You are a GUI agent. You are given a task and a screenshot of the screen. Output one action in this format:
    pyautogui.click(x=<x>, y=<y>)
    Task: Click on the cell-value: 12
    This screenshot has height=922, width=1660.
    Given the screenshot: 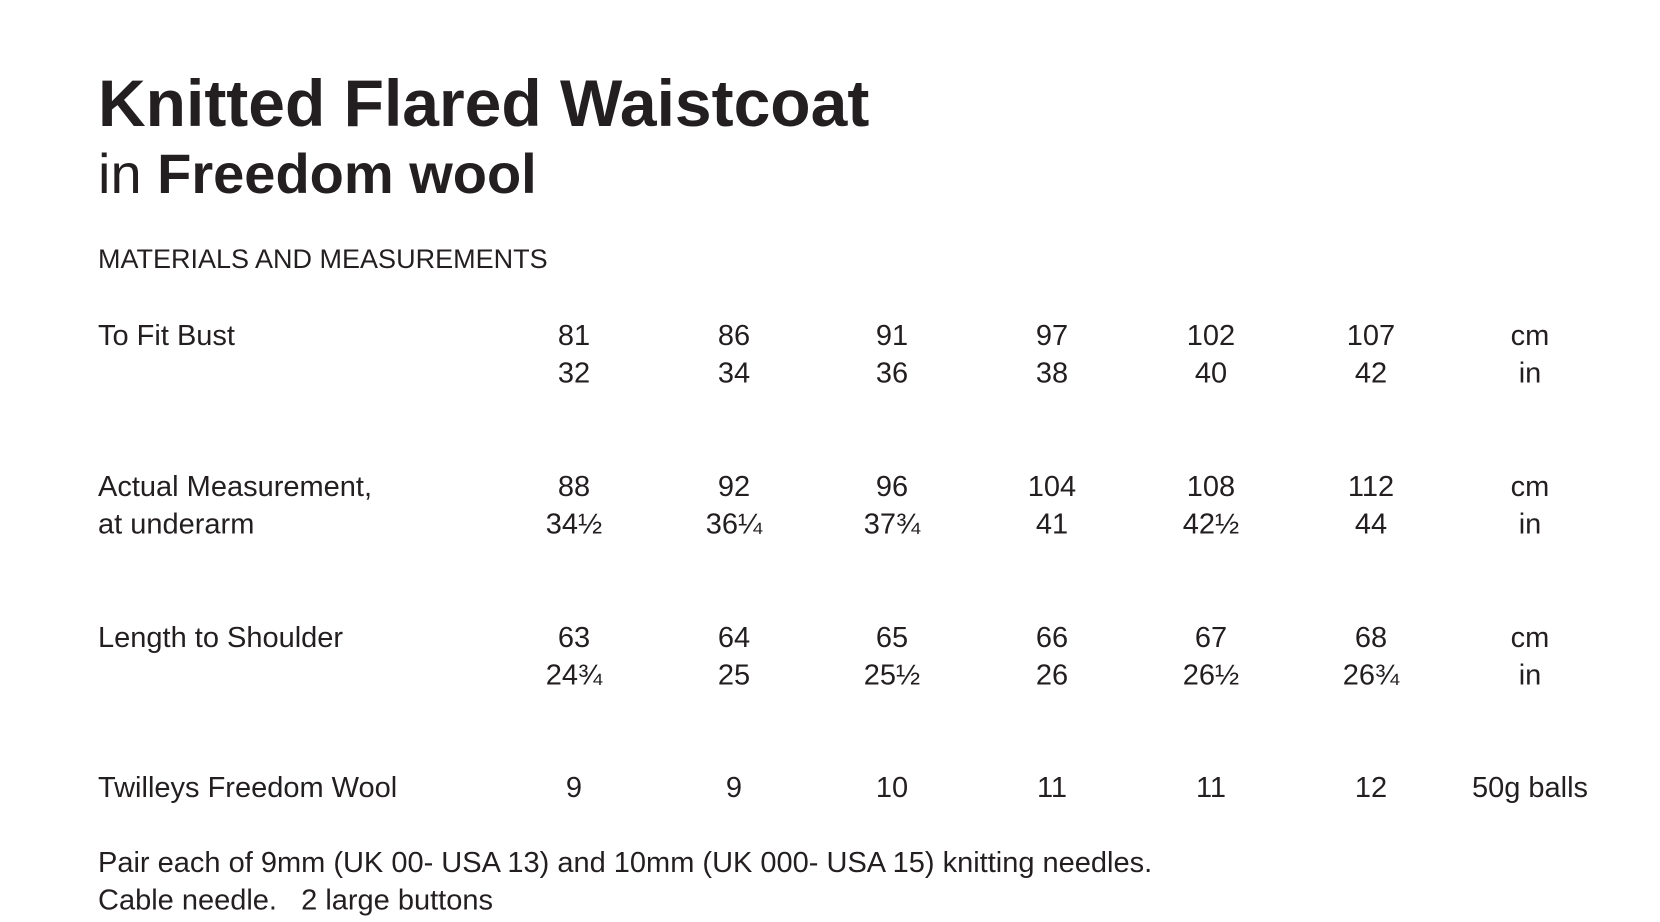 What is the action you would take?
    pyautogui.click(x=1371, y=788)
    